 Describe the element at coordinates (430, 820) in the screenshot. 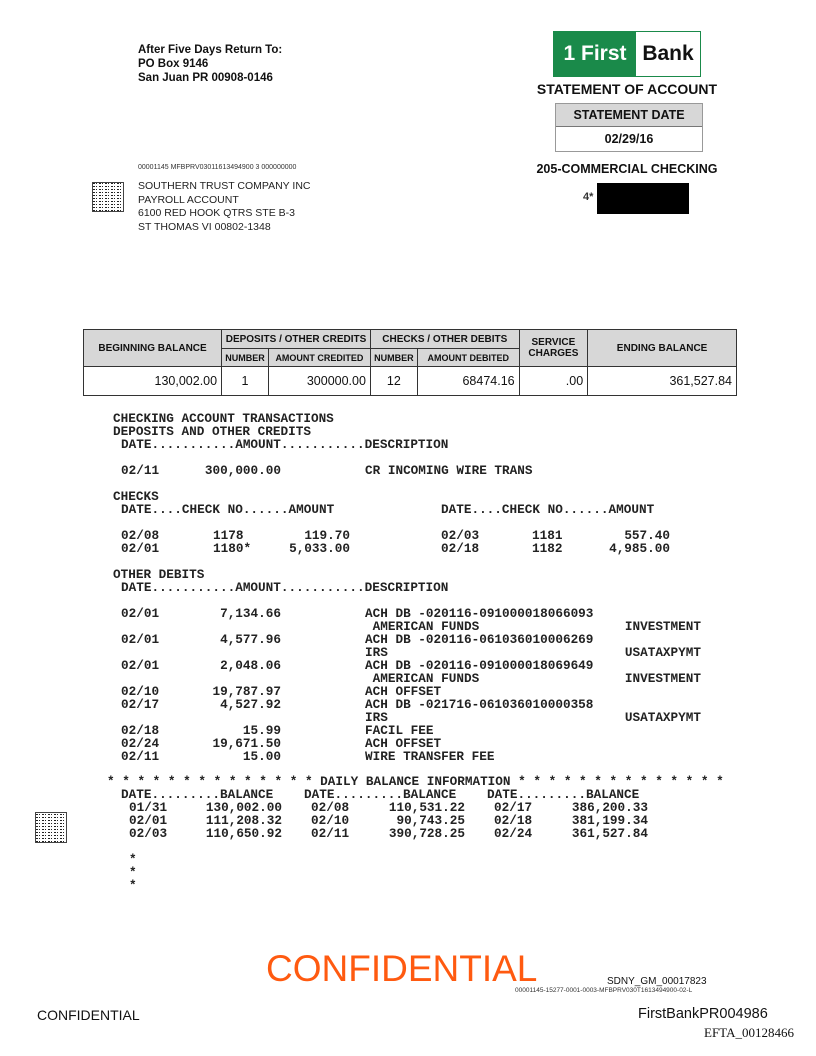

I see `daily-balance: 90,743.25` at that location.